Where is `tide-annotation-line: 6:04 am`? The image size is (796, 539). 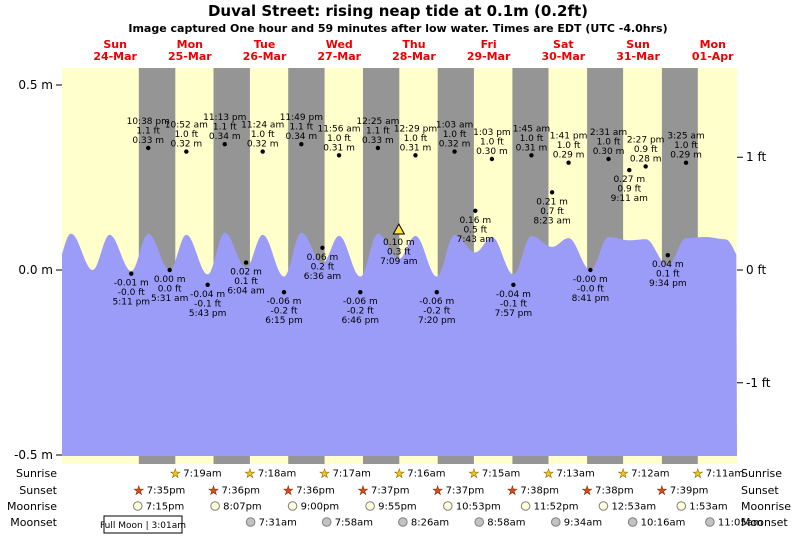
tide-annotation-line: 6:04 am is located at coordinates (245, 292).